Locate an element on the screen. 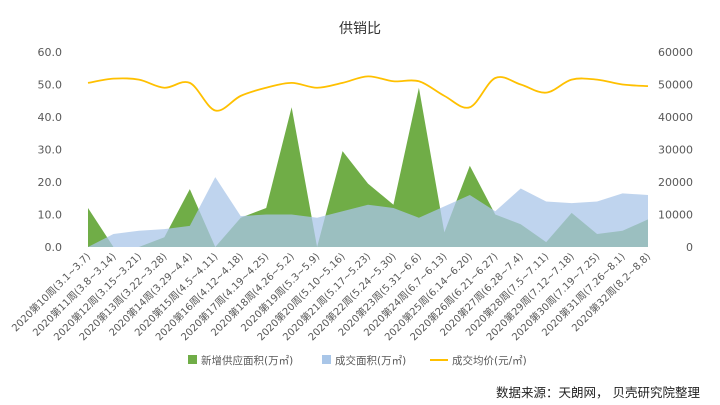  left-tick-label: 30.0 is located at coordinates (50, 150).